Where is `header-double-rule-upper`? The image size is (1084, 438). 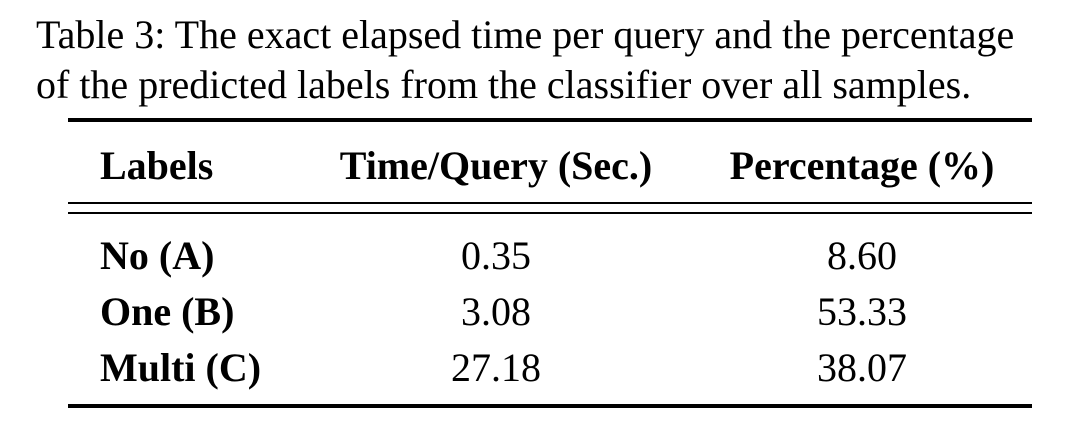 header-double-rule-upper is located at coordinates (550, 203).